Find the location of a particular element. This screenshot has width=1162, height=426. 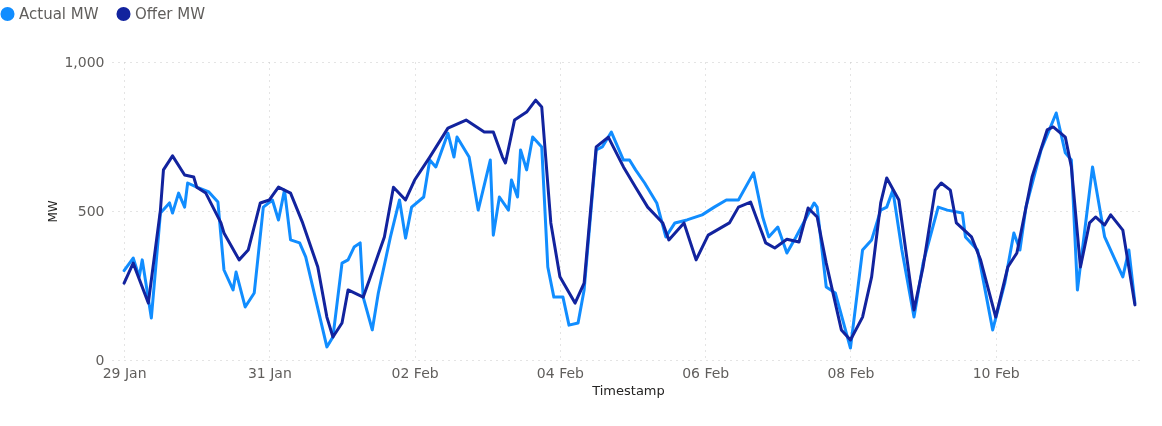

legend-label: Offer MW is located at coordinates (170, 13).